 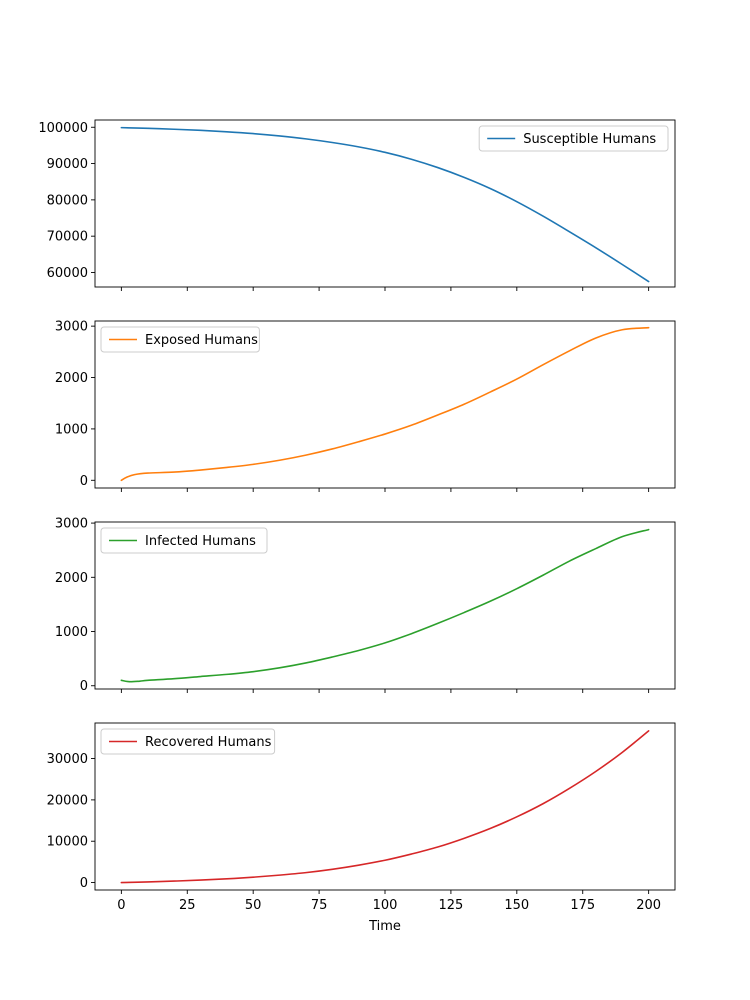 I want to click on y-tick-label: 30000, so click(x=67, y=759).